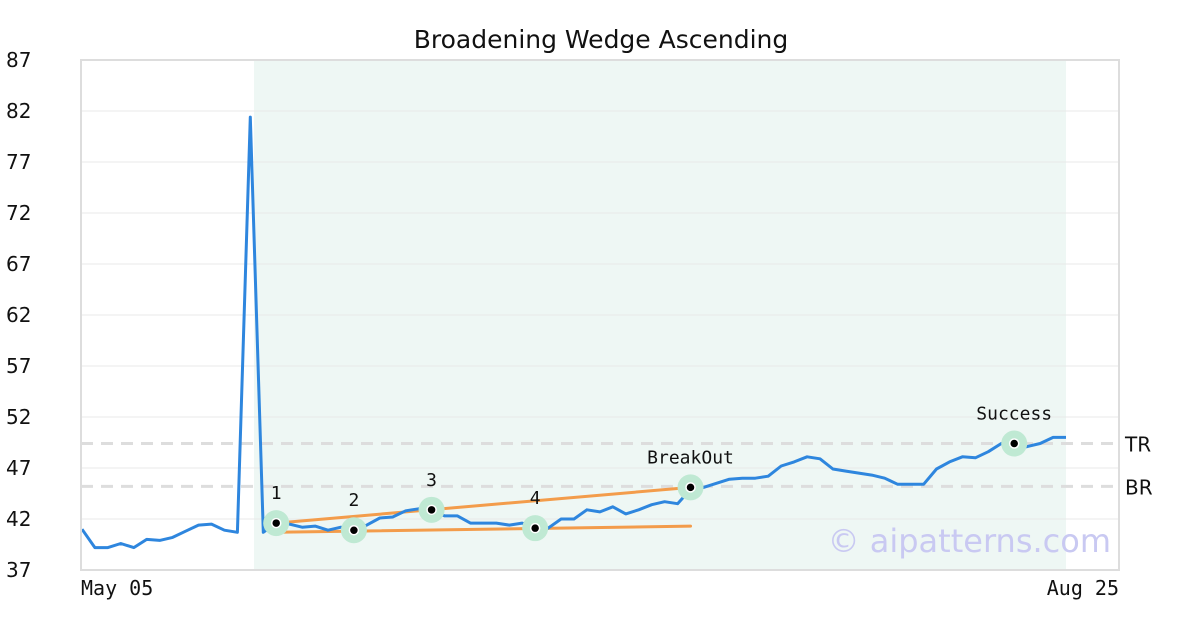 Image resolution: width=1200 pixels, height=630 pixels. Describe the element at coordinates (18, 366) in the screenshot. I see `y-tick-label: 57` at that location.